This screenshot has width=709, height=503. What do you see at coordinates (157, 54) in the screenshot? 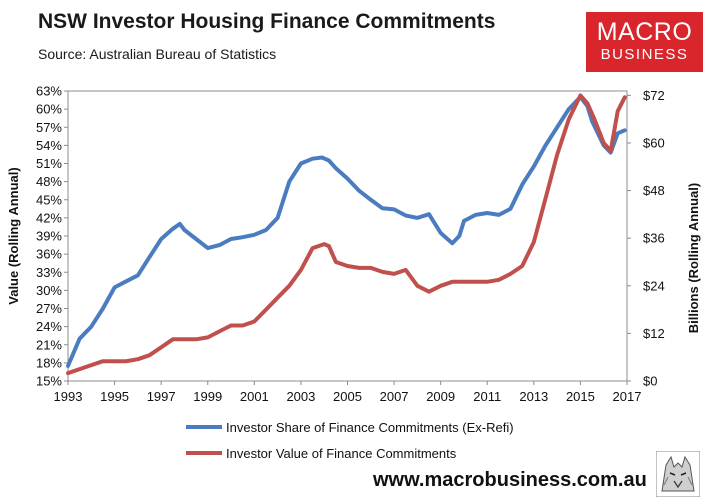
I see `chart-source: Source: Australian Bureau of Statistics` at bounding box center [157, 54].